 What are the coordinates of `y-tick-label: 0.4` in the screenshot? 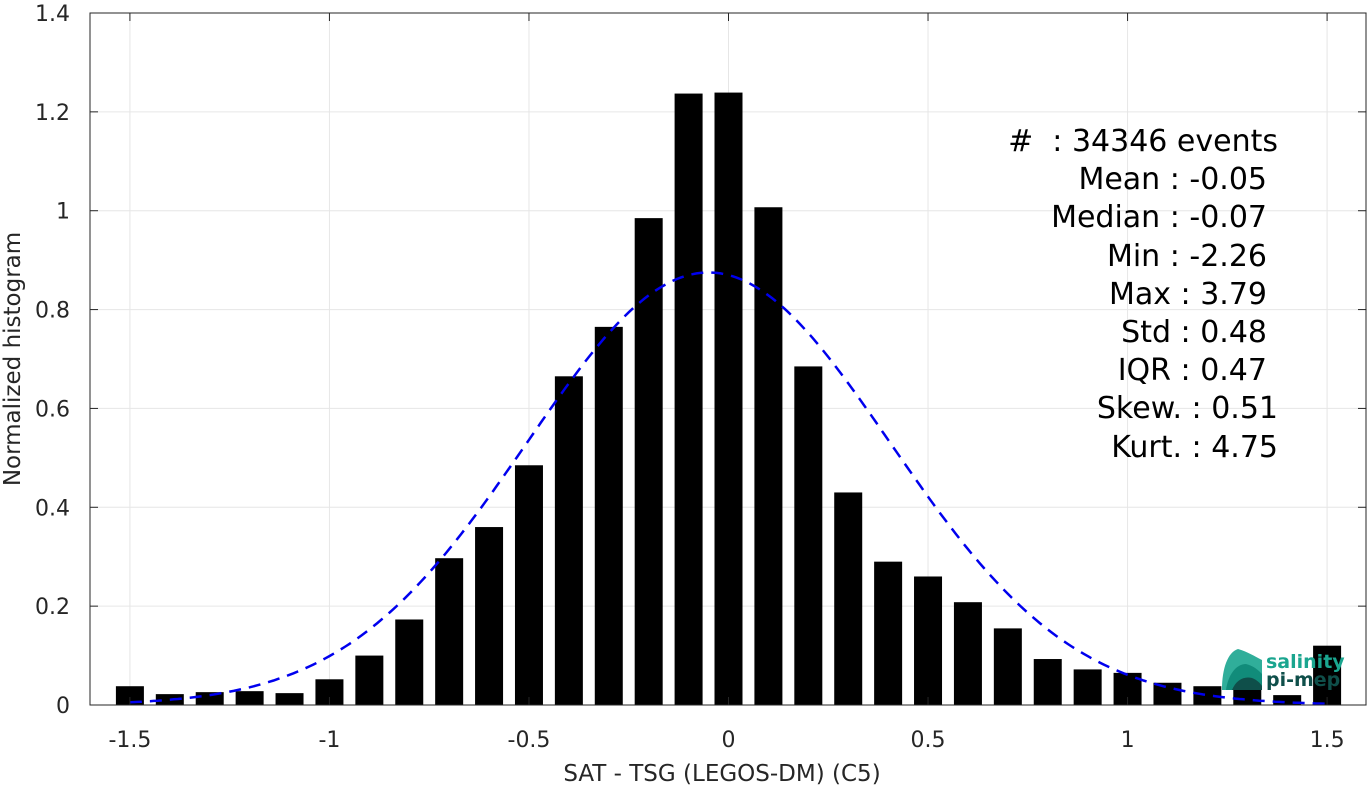 It's located at (52, 508).